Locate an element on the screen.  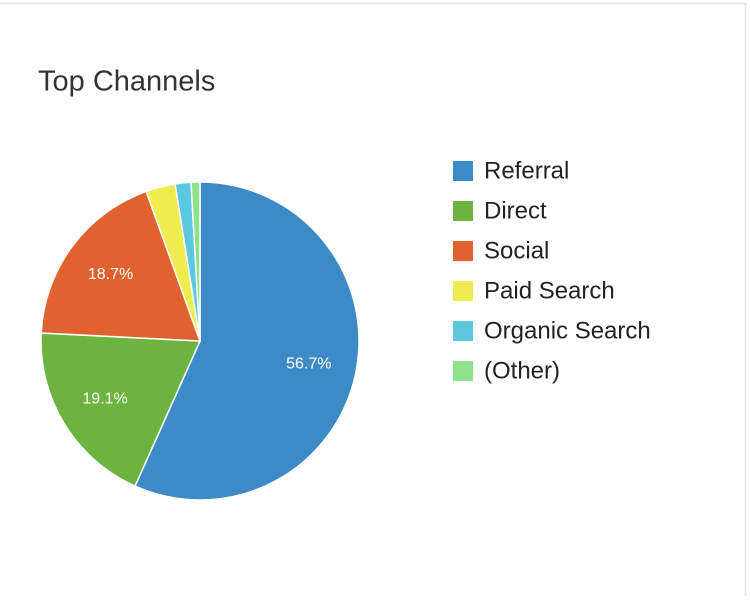
slice-label: 19.1% is located at coordinates (104, 398).